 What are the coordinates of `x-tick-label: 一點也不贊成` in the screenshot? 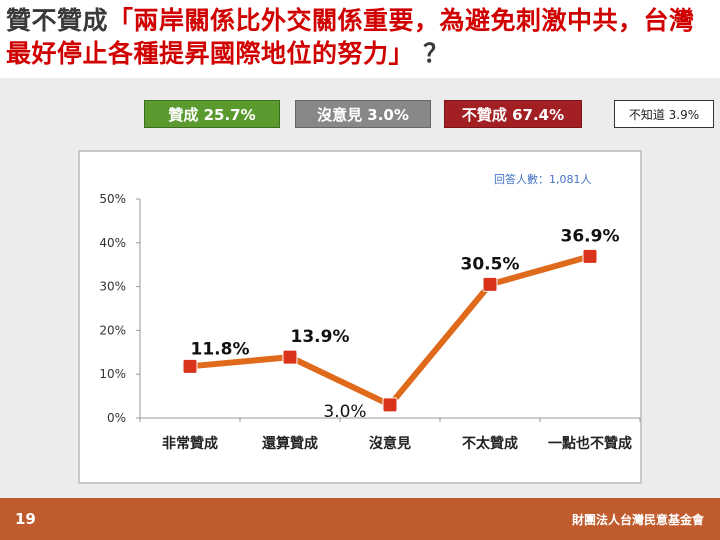 It's located at (590, 443).